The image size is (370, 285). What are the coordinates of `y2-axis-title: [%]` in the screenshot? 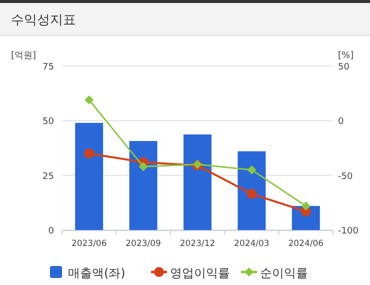 It's located at (346, 56).